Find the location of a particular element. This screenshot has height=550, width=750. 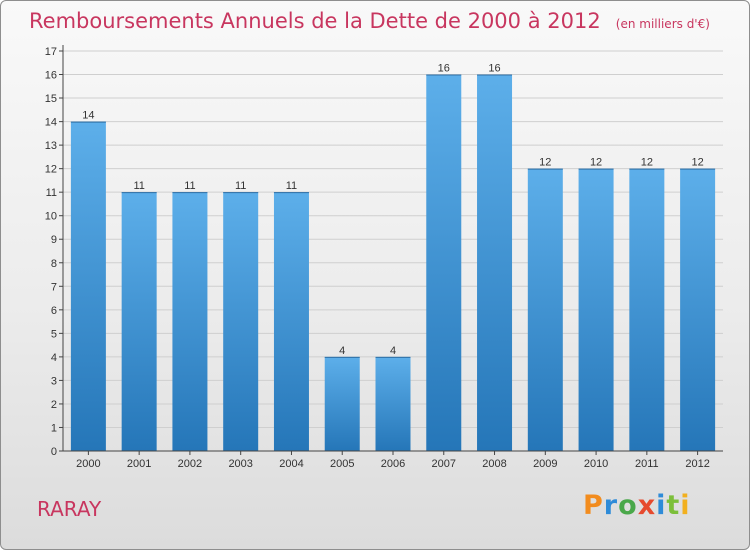

y-tick-label: 11 is located at coordinates (51, 193).